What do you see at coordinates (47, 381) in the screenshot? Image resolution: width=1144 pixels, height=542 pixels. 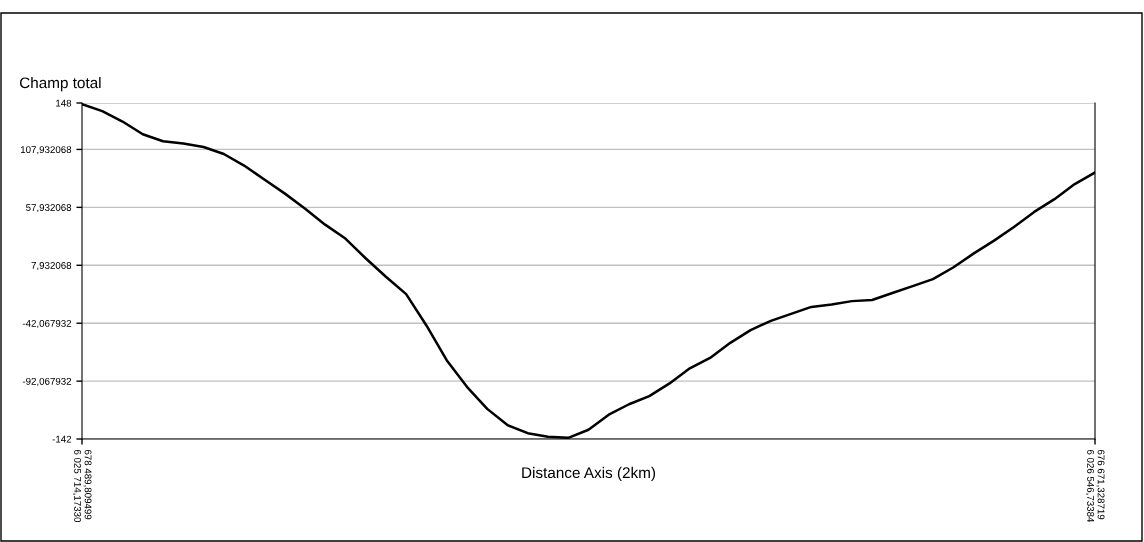 I see `y-tick-label: -92,067932` at bounding box center [47, 381].